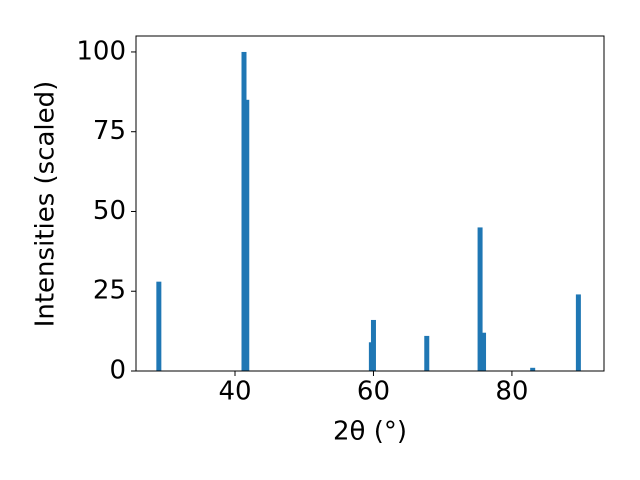 The width and height of the screenshot is (640, 480). Describe the element at coordinates (511, 392) in the screenshot. I see `x-tick-label: 80` at that location.